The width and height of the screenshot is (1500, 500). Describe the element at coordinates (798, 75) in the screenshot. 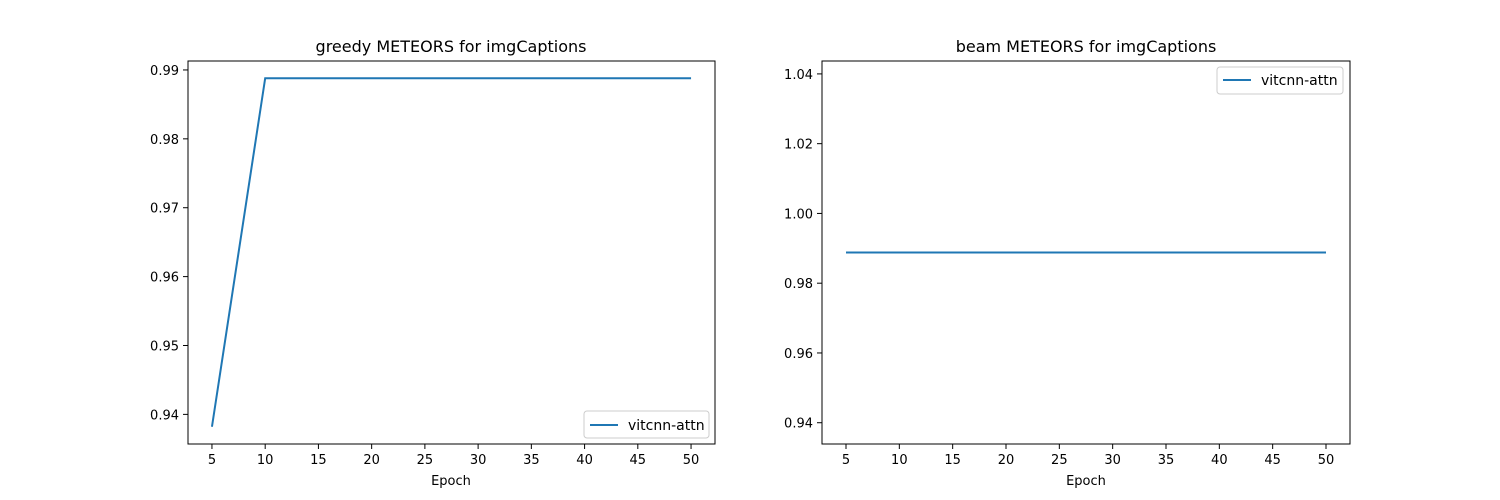

I see `y-tick-label: 1.04` at that location.